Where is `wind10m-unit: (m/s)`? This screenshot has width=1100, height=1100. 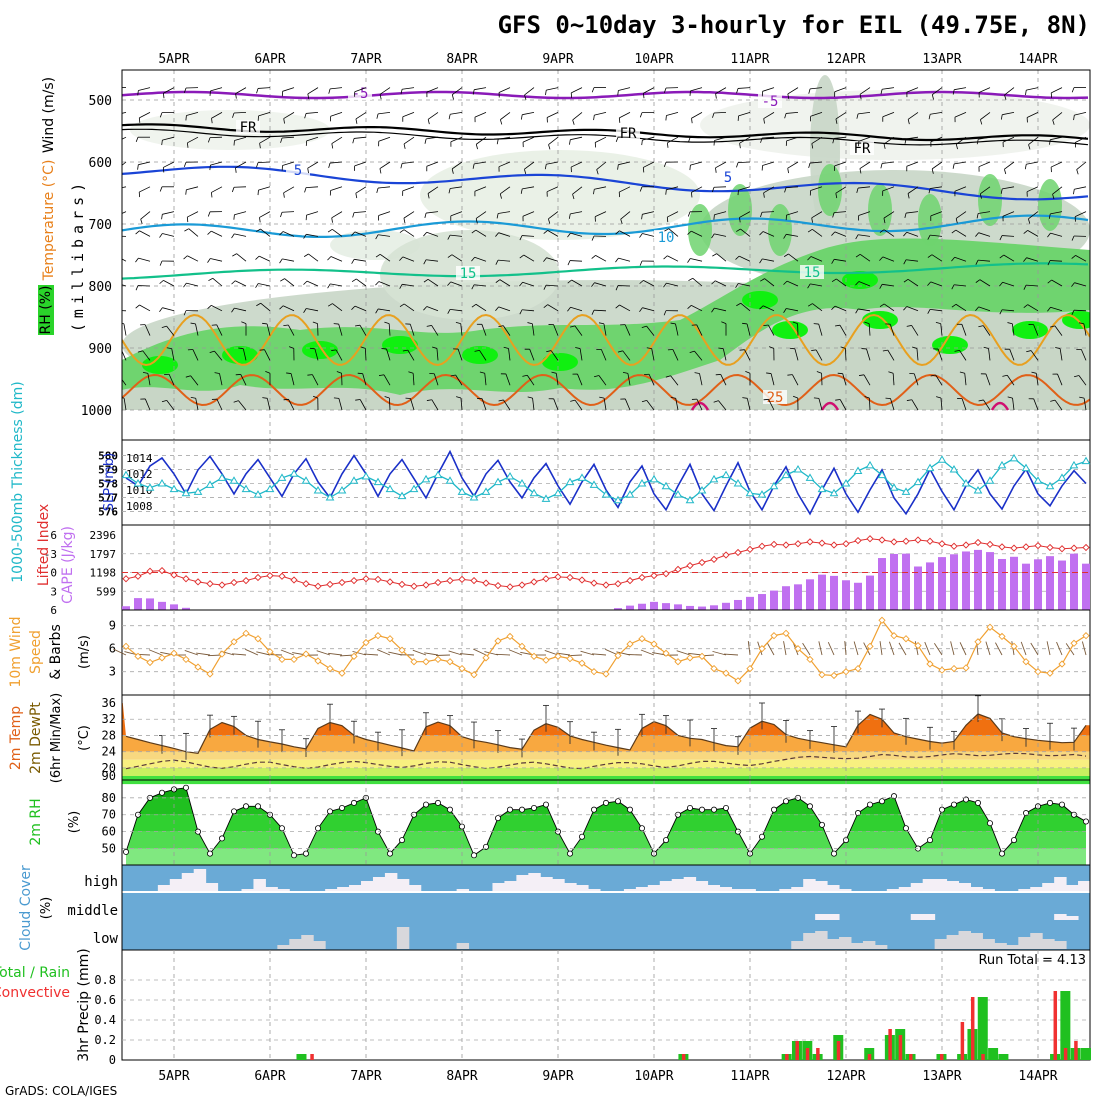 wind10m-unit: (m/s) is located at coordinates (84, 652).